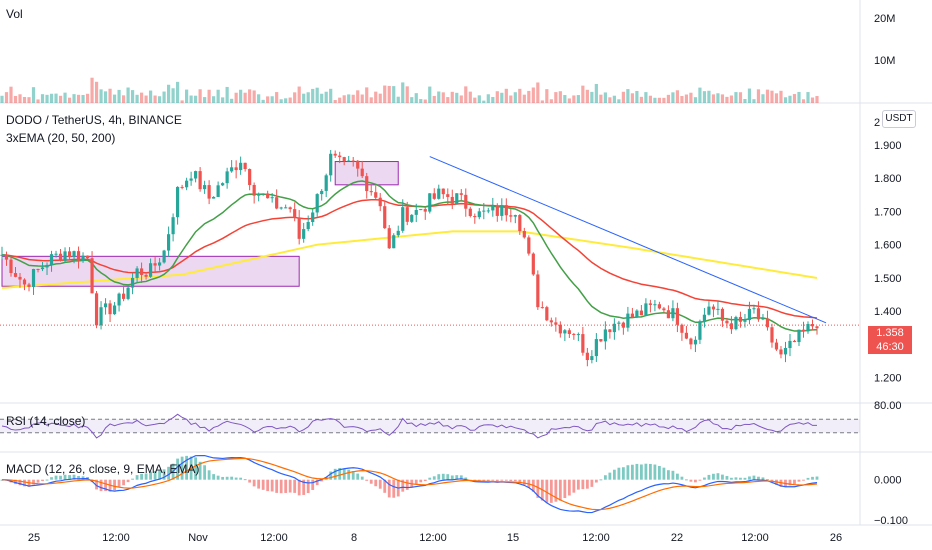 This screenshot has height=550, width=932. Describe the element at coordinates (628, 240) in the screenshot. I see `trendline` at that location.